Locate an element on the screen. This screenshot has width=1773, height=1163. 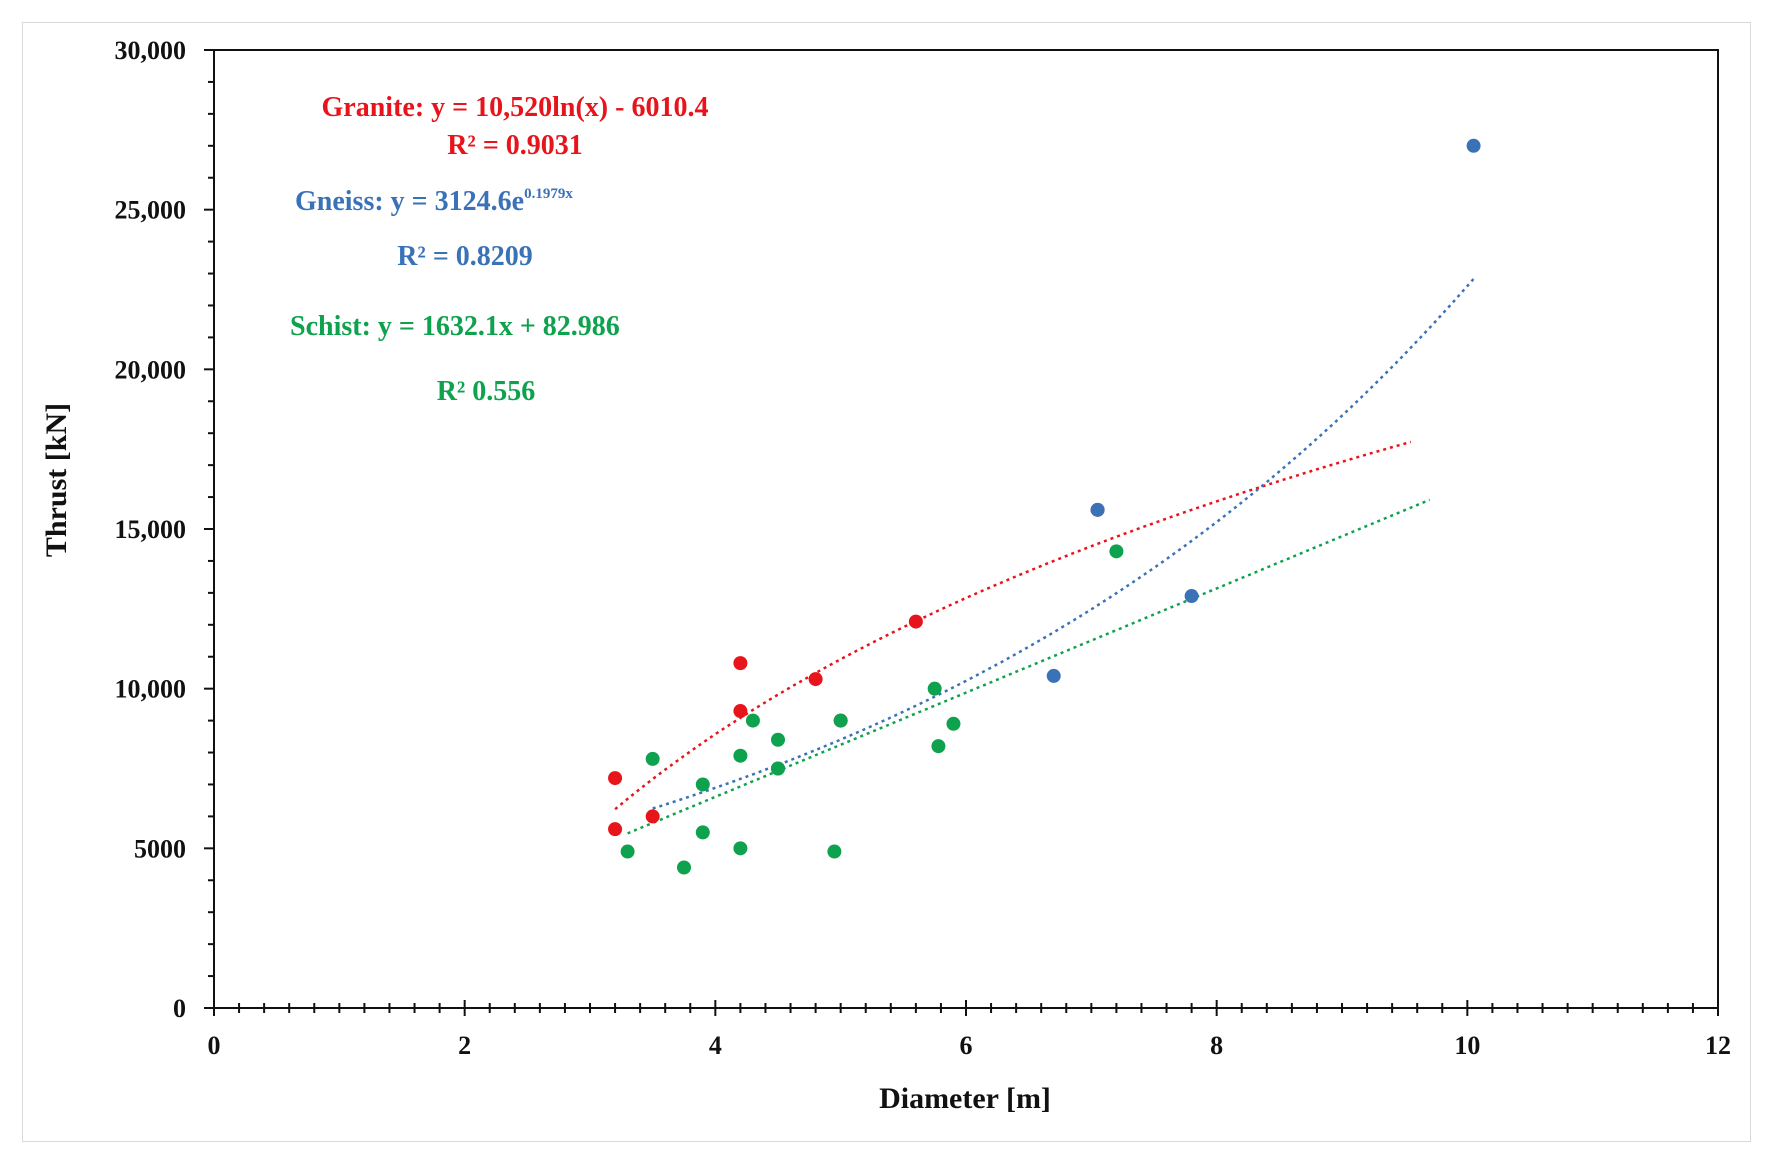
y-tick-label: 30,000 is located at coordinates (151, 50).